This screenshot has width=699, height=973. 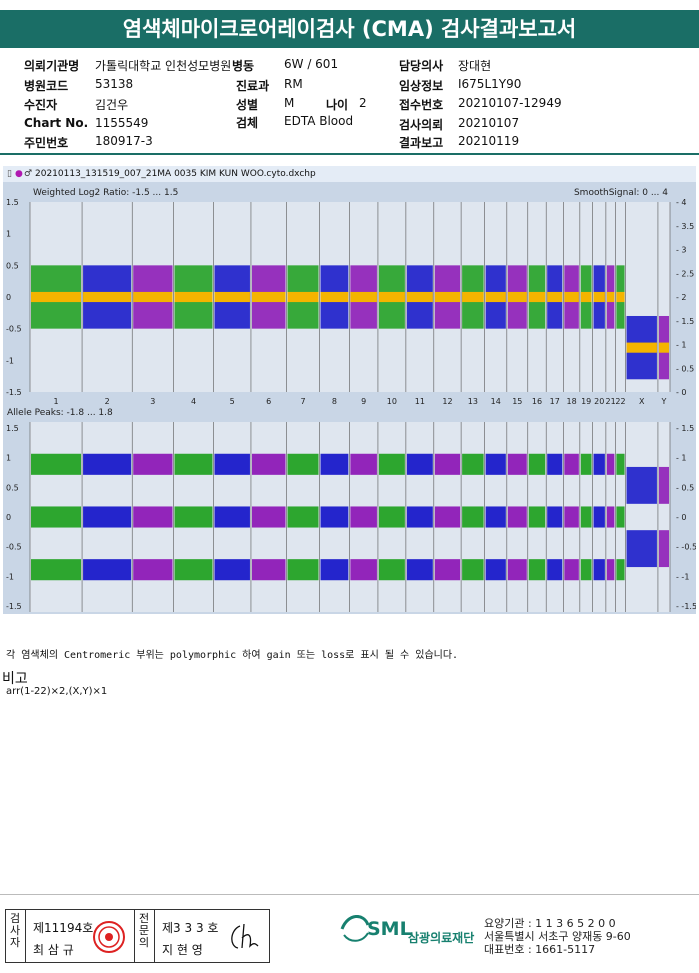 I want to click on chr-label-Y: Y, so click(x=664, y=401).